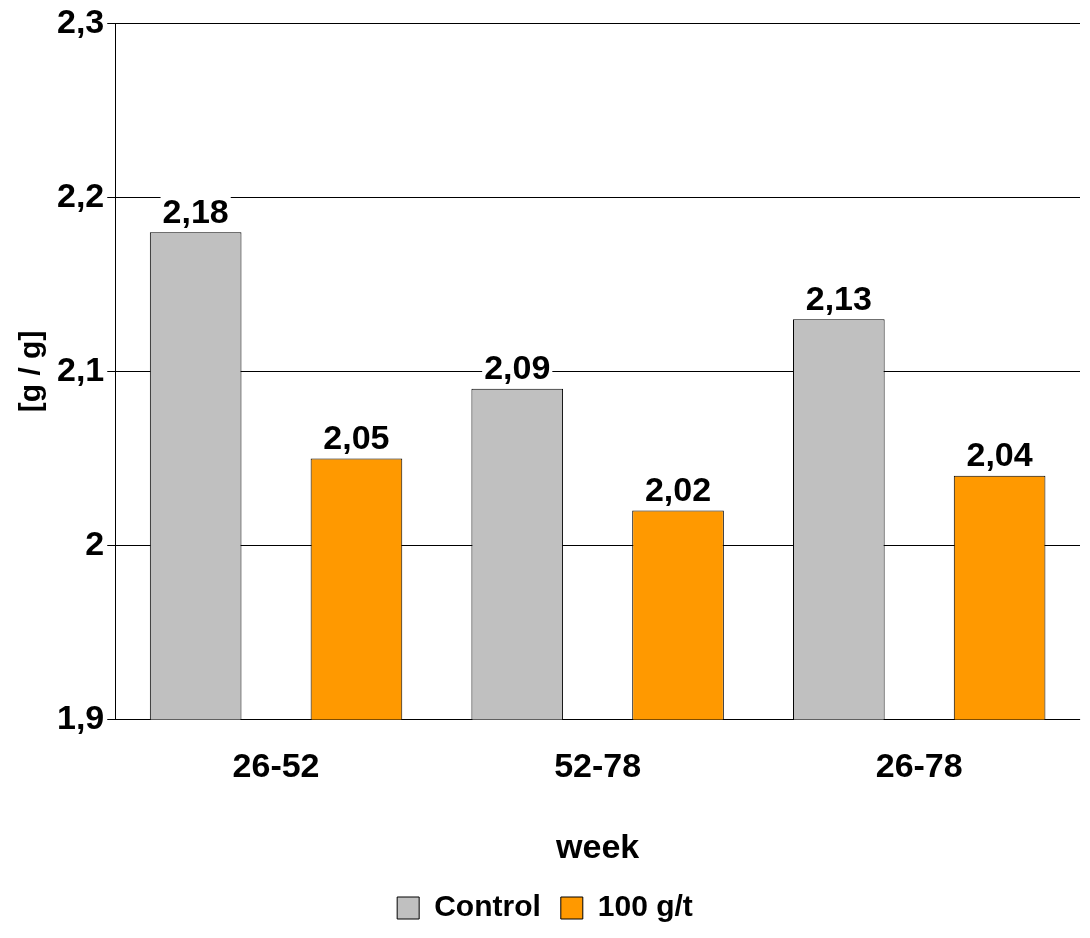 Image resolution: width=1090 pixels, height=938 pixels. Describe the element at coordinates (195, 210) in the screenshot. I see `data-label: 2,18` at that location.